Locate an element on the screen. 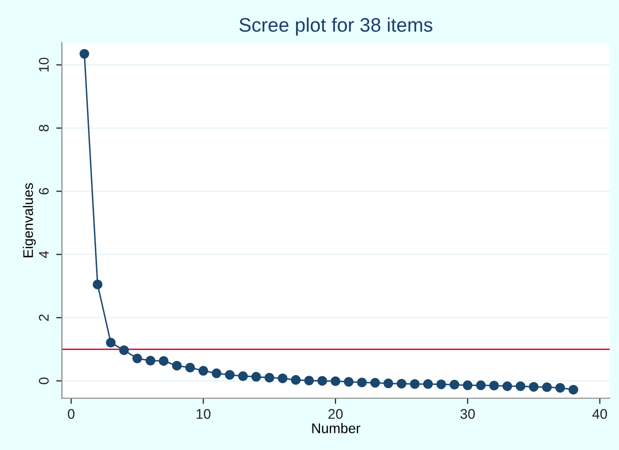  x-tick-label: 0 is located at coordinates (71, 414).